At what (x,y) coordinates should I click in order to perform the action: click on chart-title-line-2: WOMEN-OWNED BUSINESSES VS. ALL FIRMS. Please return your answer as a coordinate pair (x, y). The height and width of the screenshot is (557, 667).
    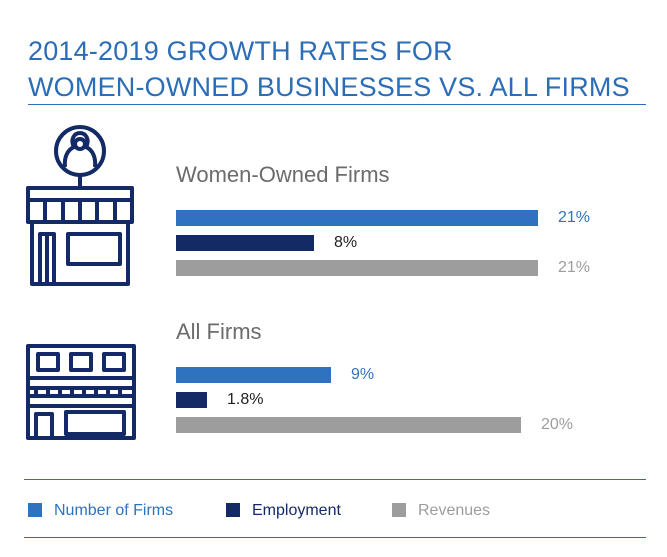
    Looking at the image, I should click on (329, 87).